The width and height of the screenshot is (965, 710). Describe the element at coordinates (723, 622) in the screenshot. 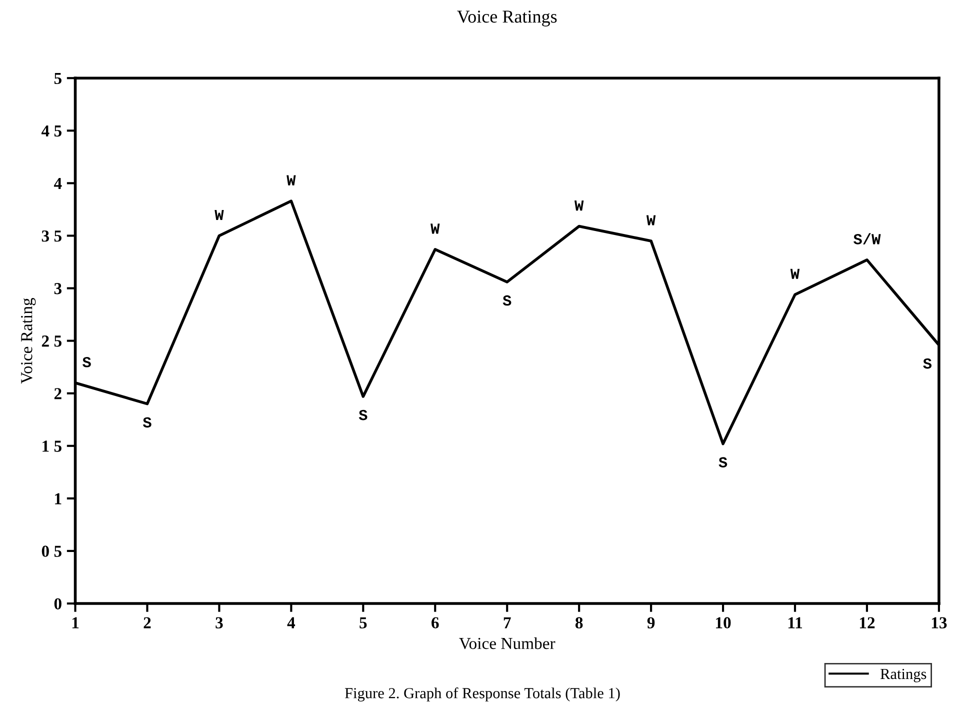

I see `x-tick-label: 10` at that location.